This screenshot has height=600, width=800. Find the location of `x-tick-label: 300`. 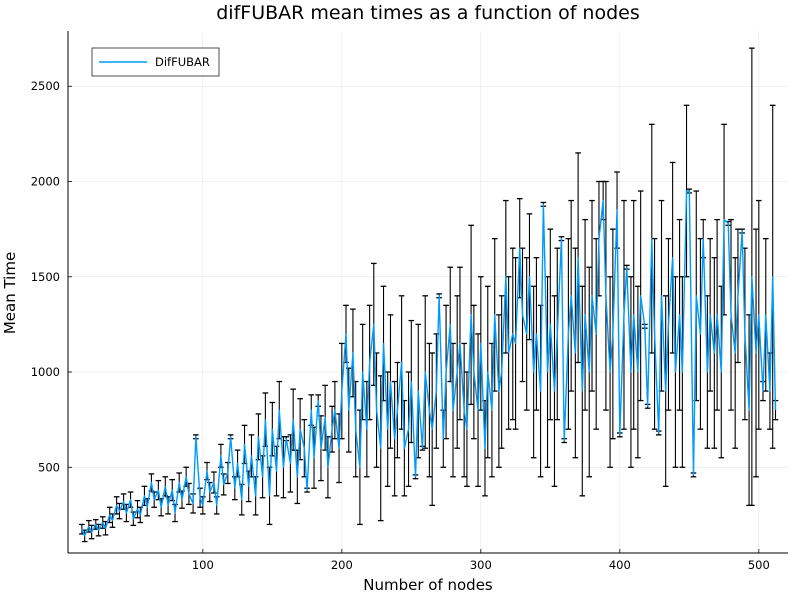

x-tick-label: 300 is located at coordinates (481, 565).